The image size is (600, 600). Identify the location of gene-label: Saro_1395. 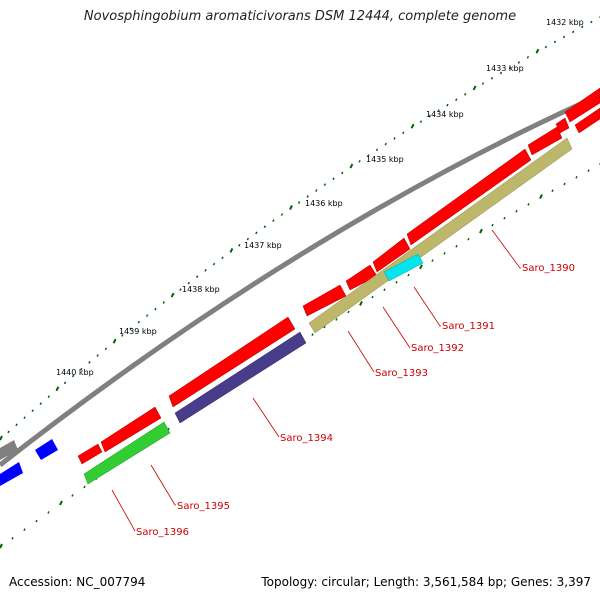
(203, 506).